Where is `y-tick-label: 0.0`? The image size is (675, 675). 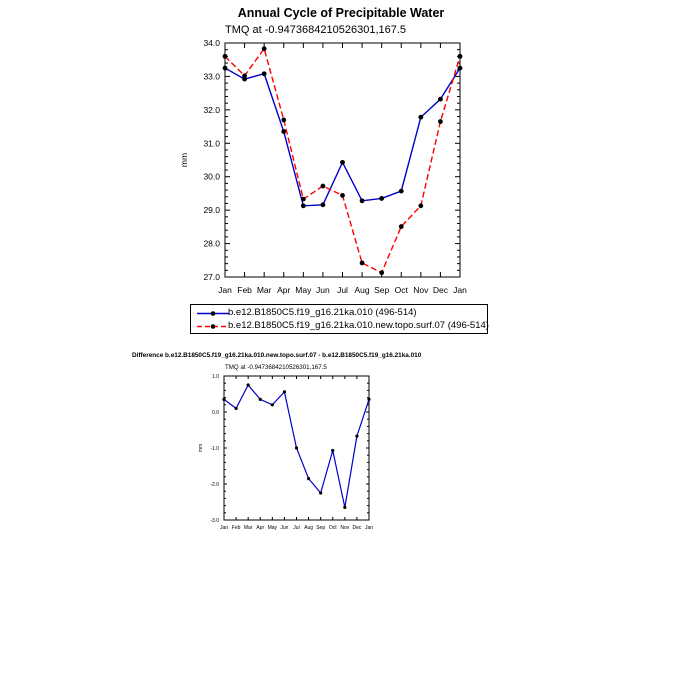
y-tick-label: 0.0 is located at coordinates (215, 413).